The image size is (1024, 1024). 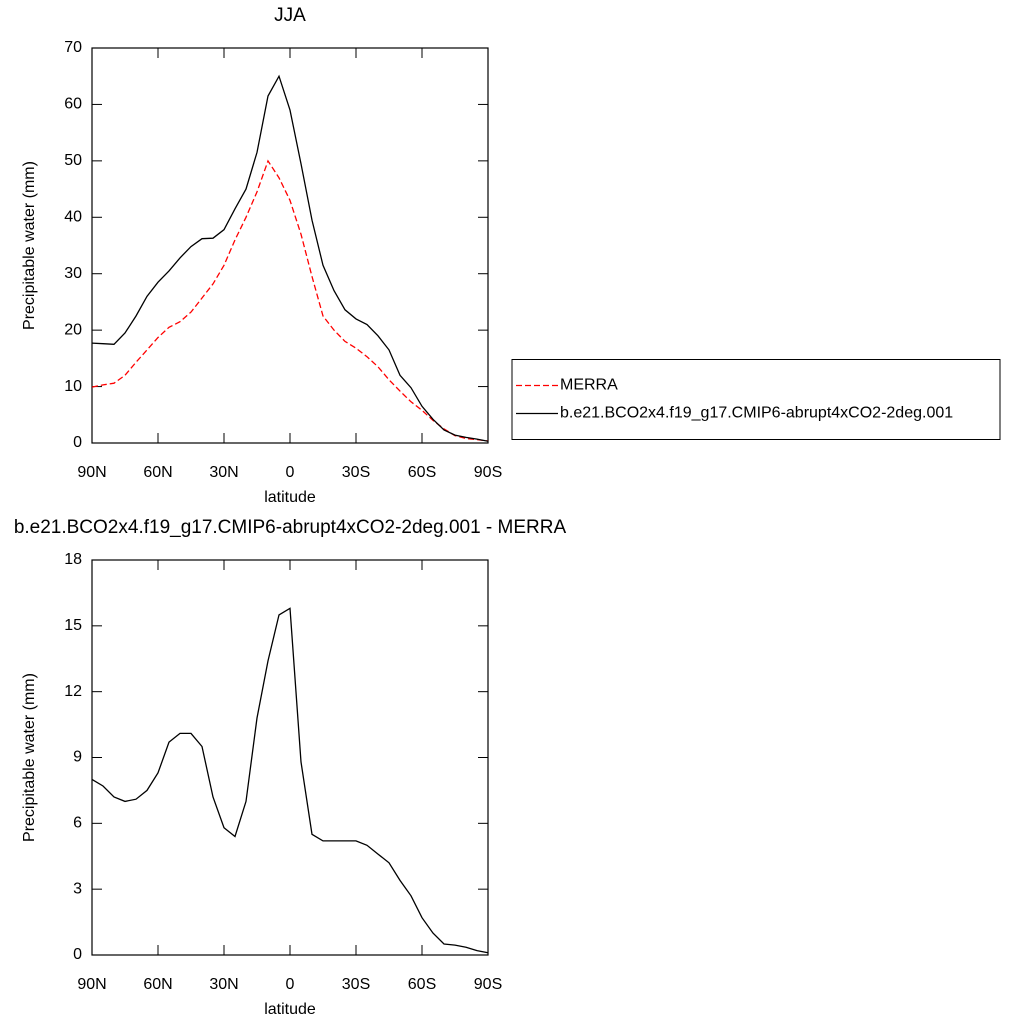 I want to click on y-tick-label: 12, so click(x=73, y=691).